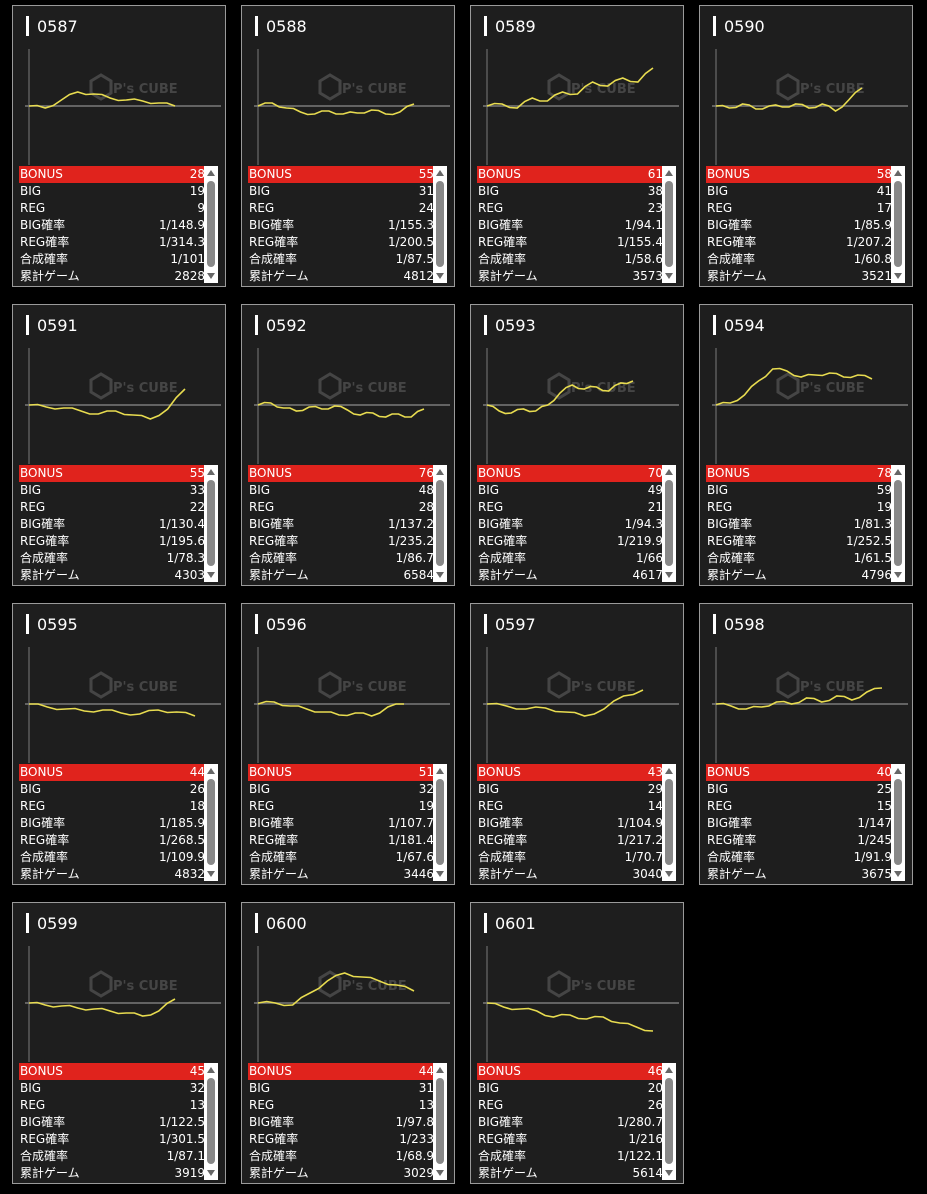 Image resolution: width=927 pixels, height=1194 pixels. I want to click on stat-label: 合成確率, so click(502, 558).